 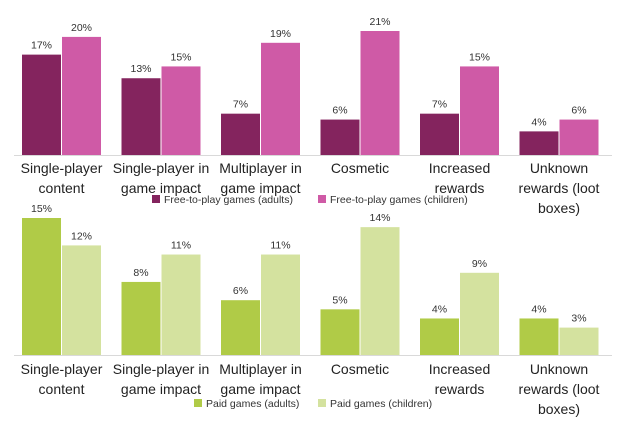 What do you see at coordinates (141, 116) in the screenshot?
I see `bar-p1-s1-c2` at bounding box center [141, 116].